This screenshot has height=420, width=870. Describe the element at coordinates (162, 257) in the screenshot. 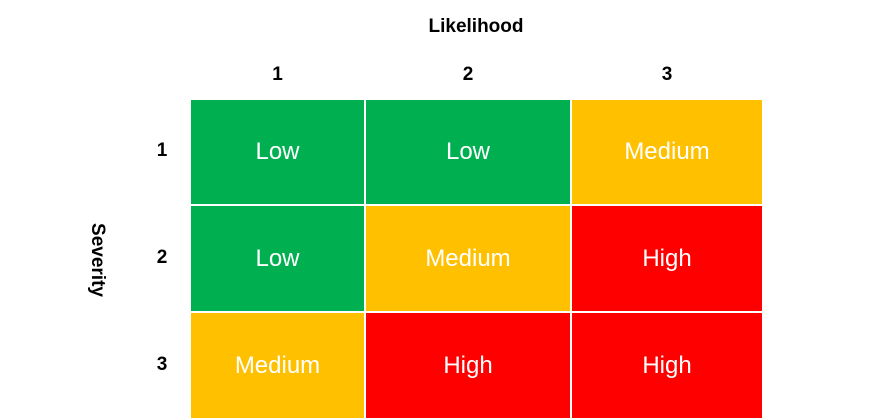

I see `row-header: 2` at that location.